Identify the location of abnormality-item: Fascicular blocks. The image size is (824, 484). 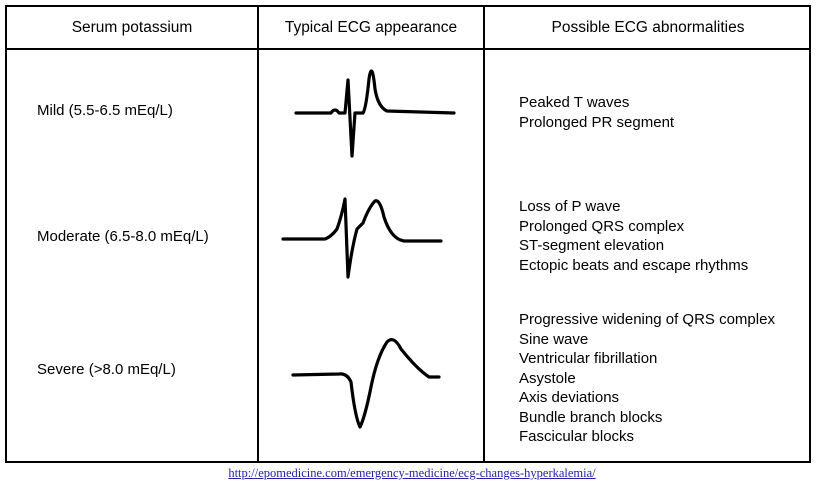
(577, 436).